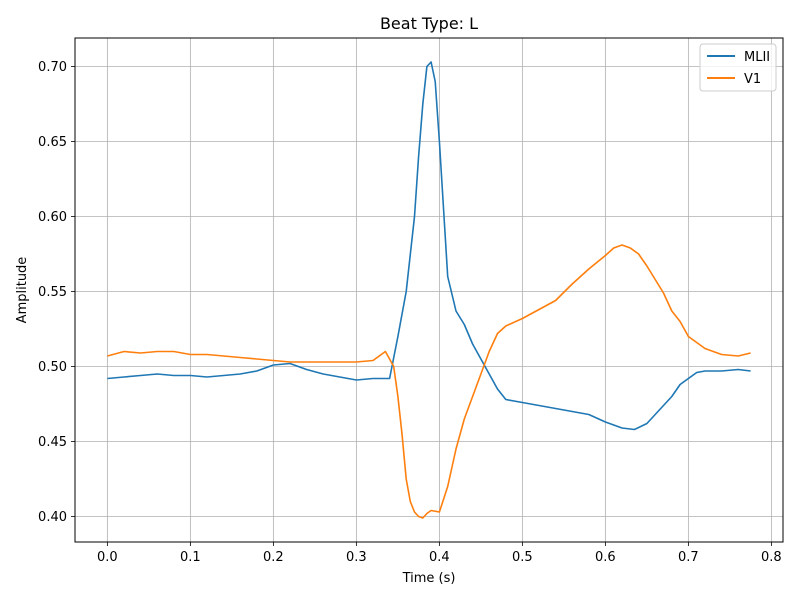 This screenshot has height=600, width=800. What do you see at coordinates (273, 557) in the screenshot?
I see `x-tick-label: 0.2` at bounding box center [273, 557].